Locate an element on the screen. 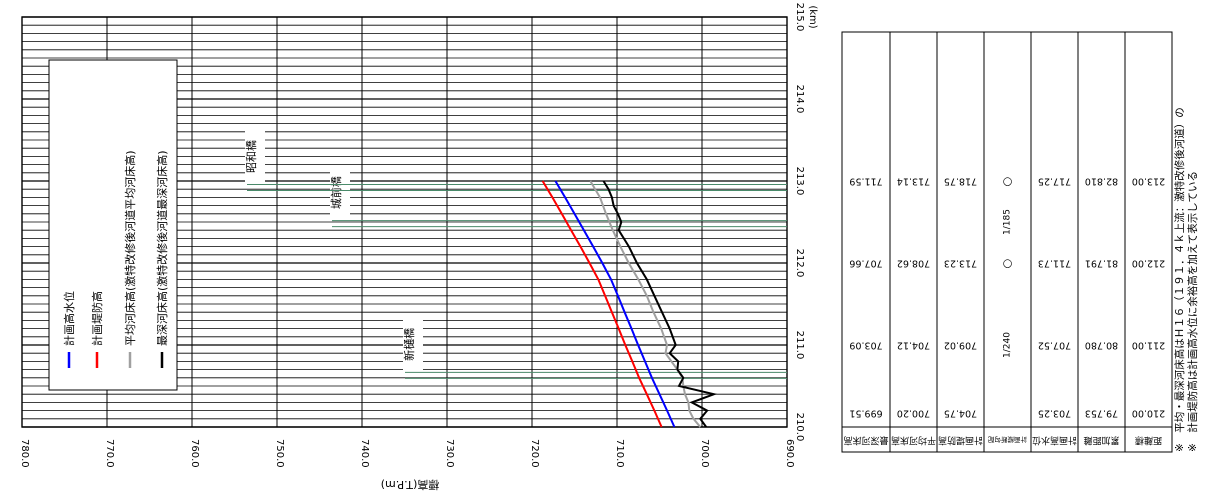 The height and width of the screenshot is (500, 1205). table-cell-value: 707.66 is located at coordinates (865, 263).